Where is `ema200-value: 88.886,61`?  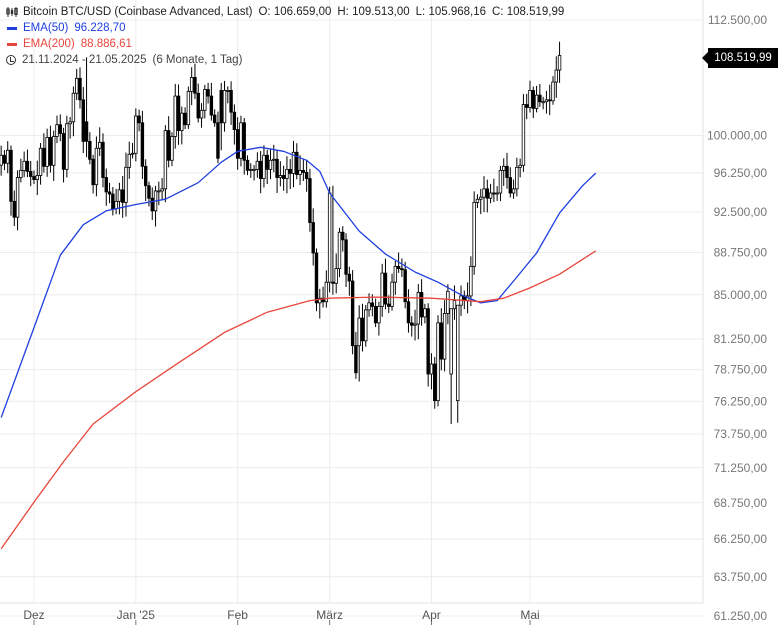 ema200-value: 88.886,61 is located at coordinates (106, 44).